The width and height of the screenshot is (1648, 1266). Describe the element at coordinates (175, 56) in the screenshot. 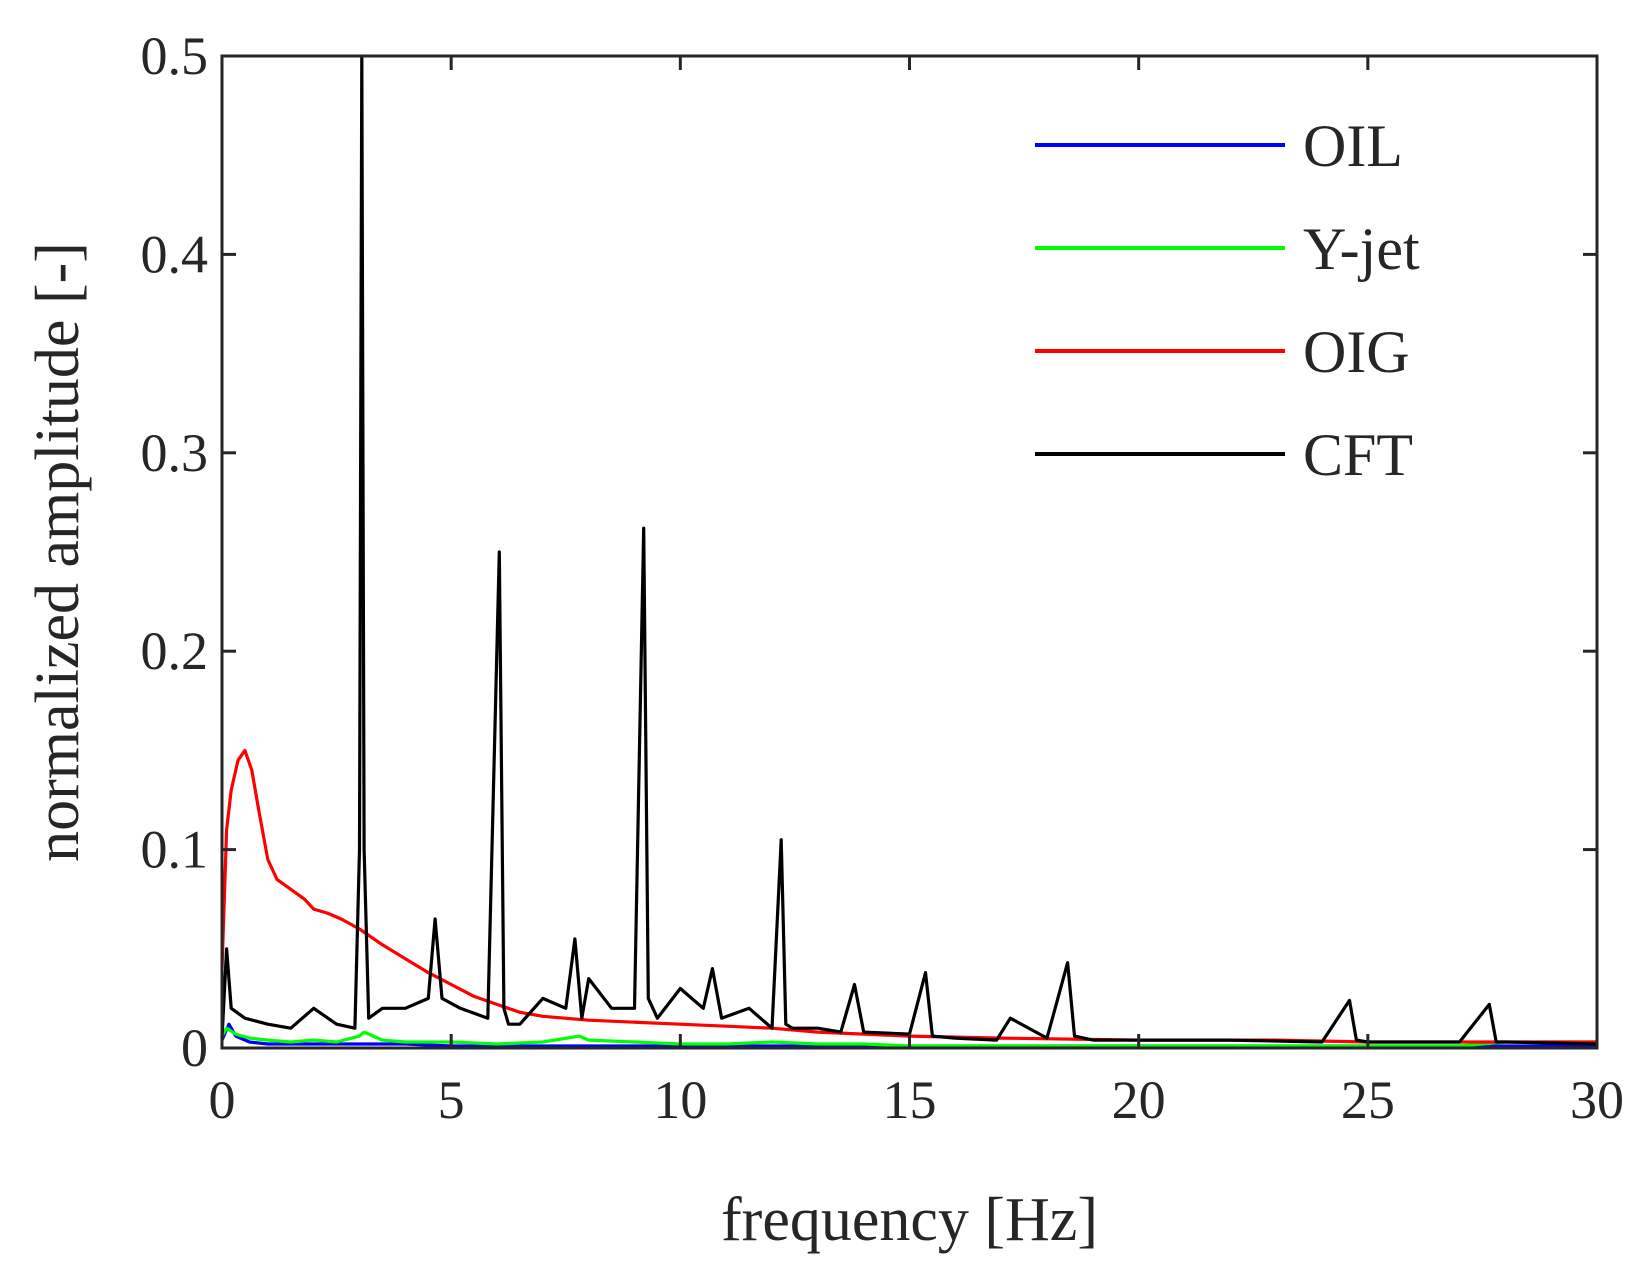

I see `y-tick-label: 0.5` at that location.